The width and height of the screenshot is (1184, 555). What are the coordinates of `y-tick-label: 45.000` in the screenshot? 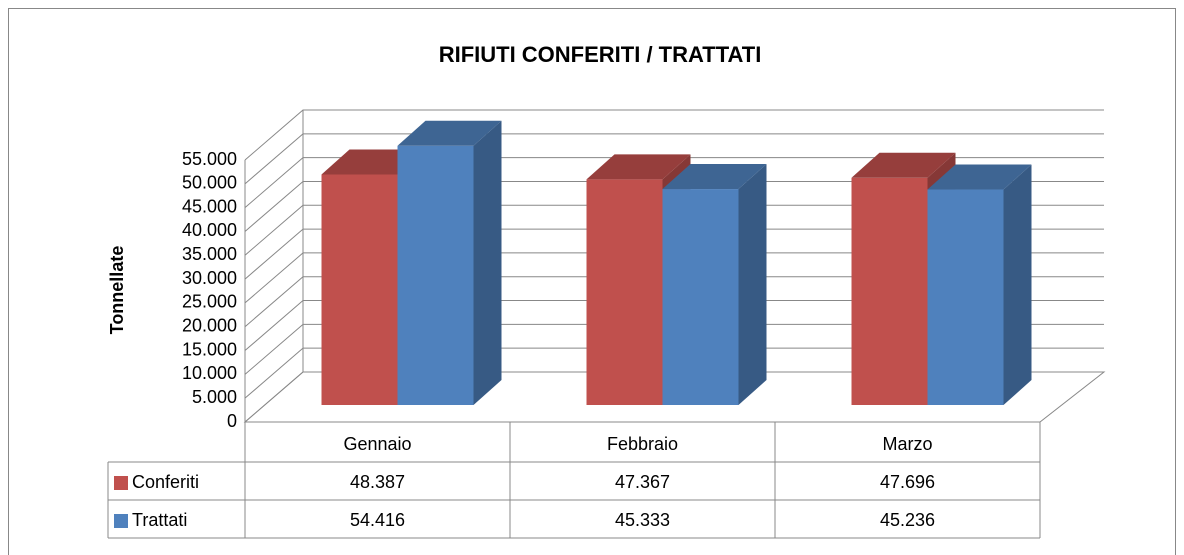 It's located at (209, 206).